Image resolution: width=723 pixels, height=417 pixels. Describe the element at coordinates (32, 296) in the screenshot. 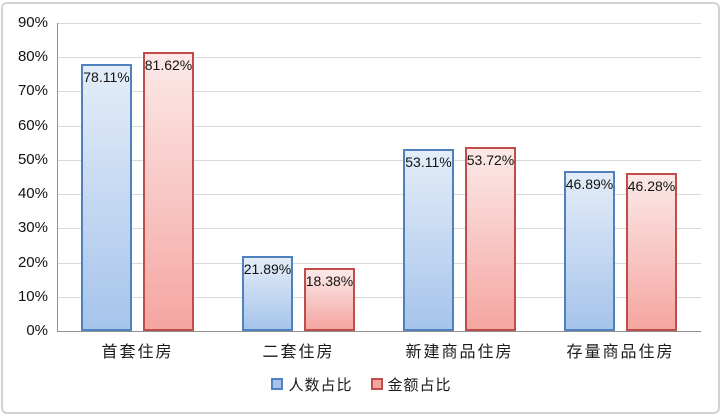

I see `y-tick-label: 10%` at that location.